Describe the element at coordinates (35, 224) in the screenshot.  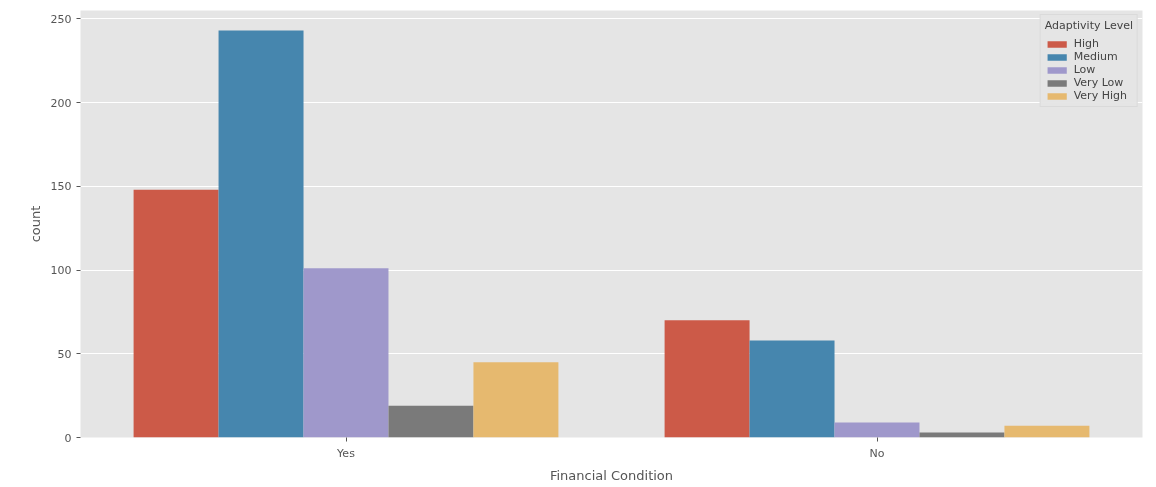
I see `y-axis-title: count` at that location.